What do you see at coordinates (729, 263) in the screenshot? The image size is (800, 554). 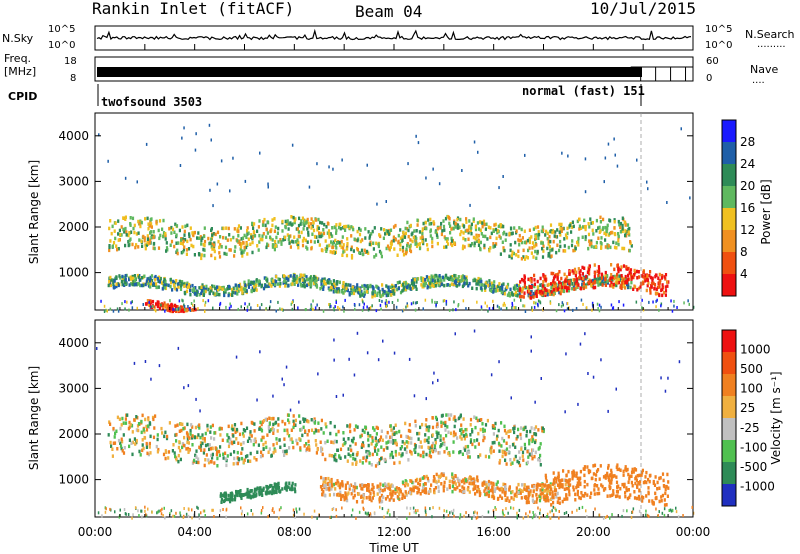 I see `colorbar-swatch` at bounding box center [729, 263].